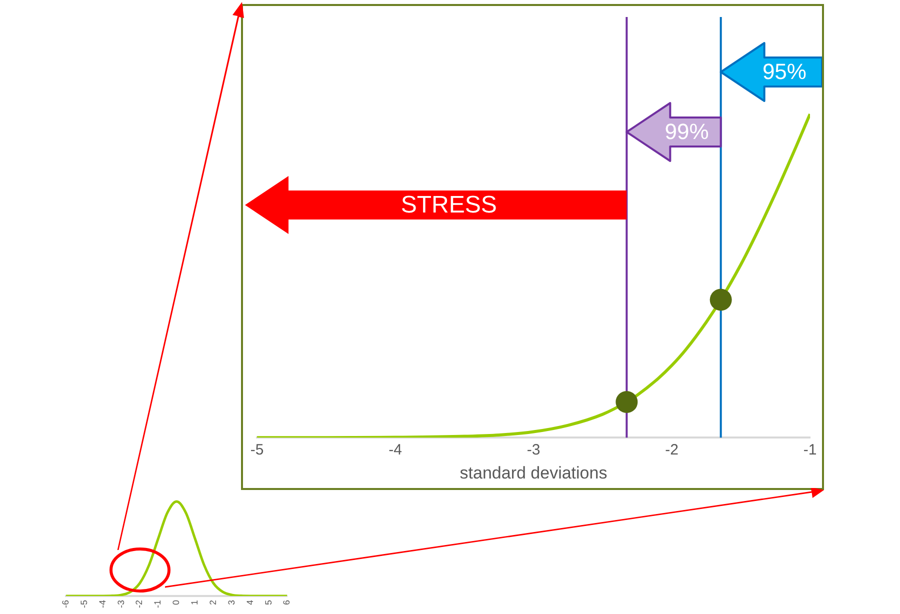  Describe the element at coordinates (268, 603) in the screenshot. I see `x-tick-label: 5` at that location.